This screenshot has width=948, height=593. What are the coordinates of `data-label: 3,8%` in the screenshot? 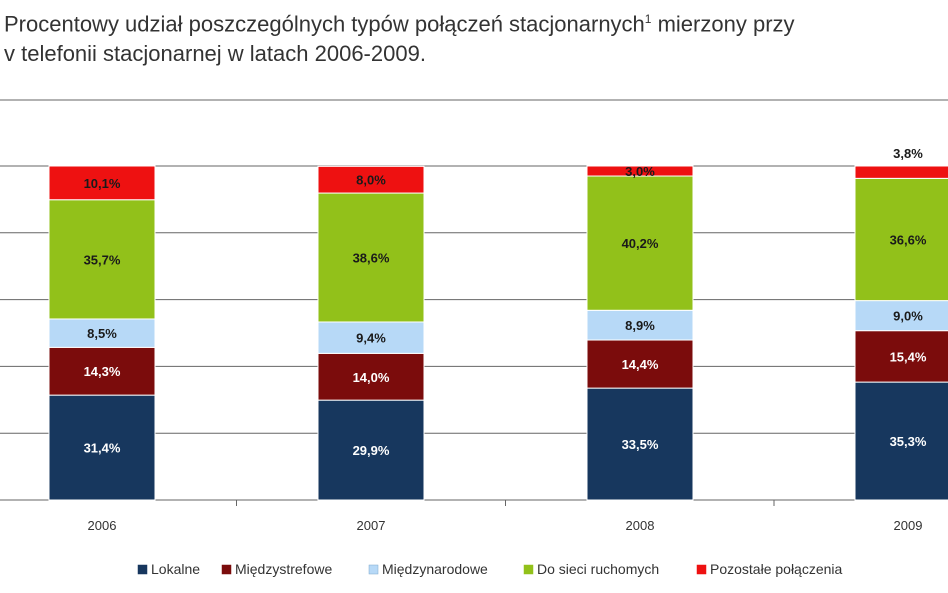 It's located at (908, 153).